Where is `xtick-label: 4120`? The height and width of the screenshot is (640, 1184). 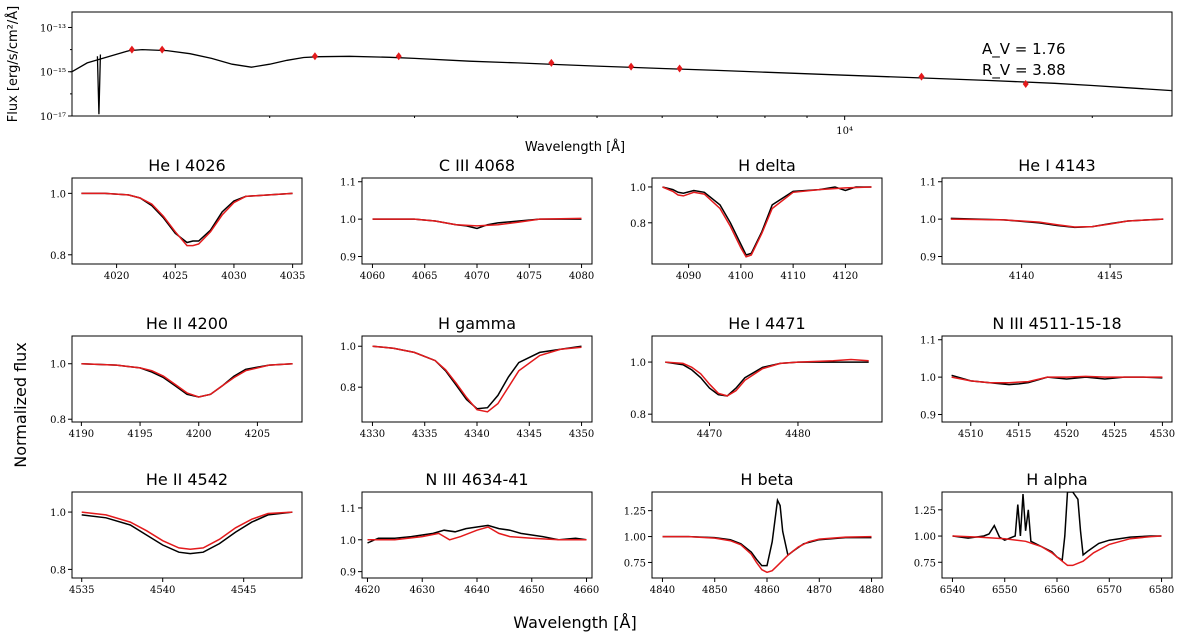
xtick-label: 4120 is located at coordinates (845, 276).